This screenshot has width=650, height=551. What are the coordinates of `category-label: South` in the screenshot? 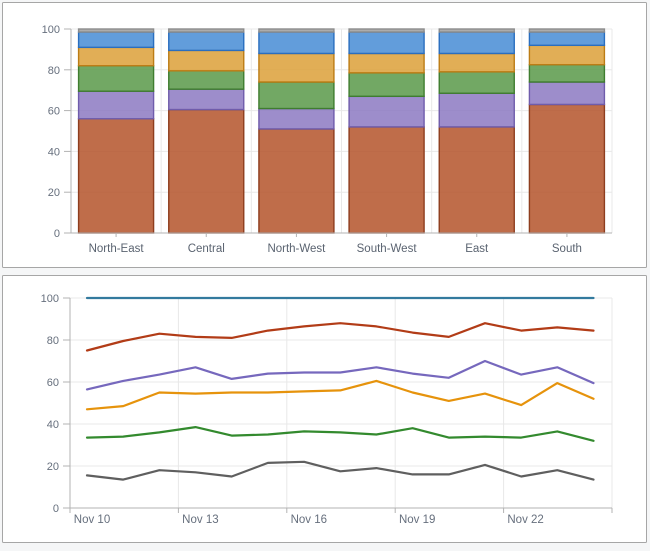 It's located at (567, 249).